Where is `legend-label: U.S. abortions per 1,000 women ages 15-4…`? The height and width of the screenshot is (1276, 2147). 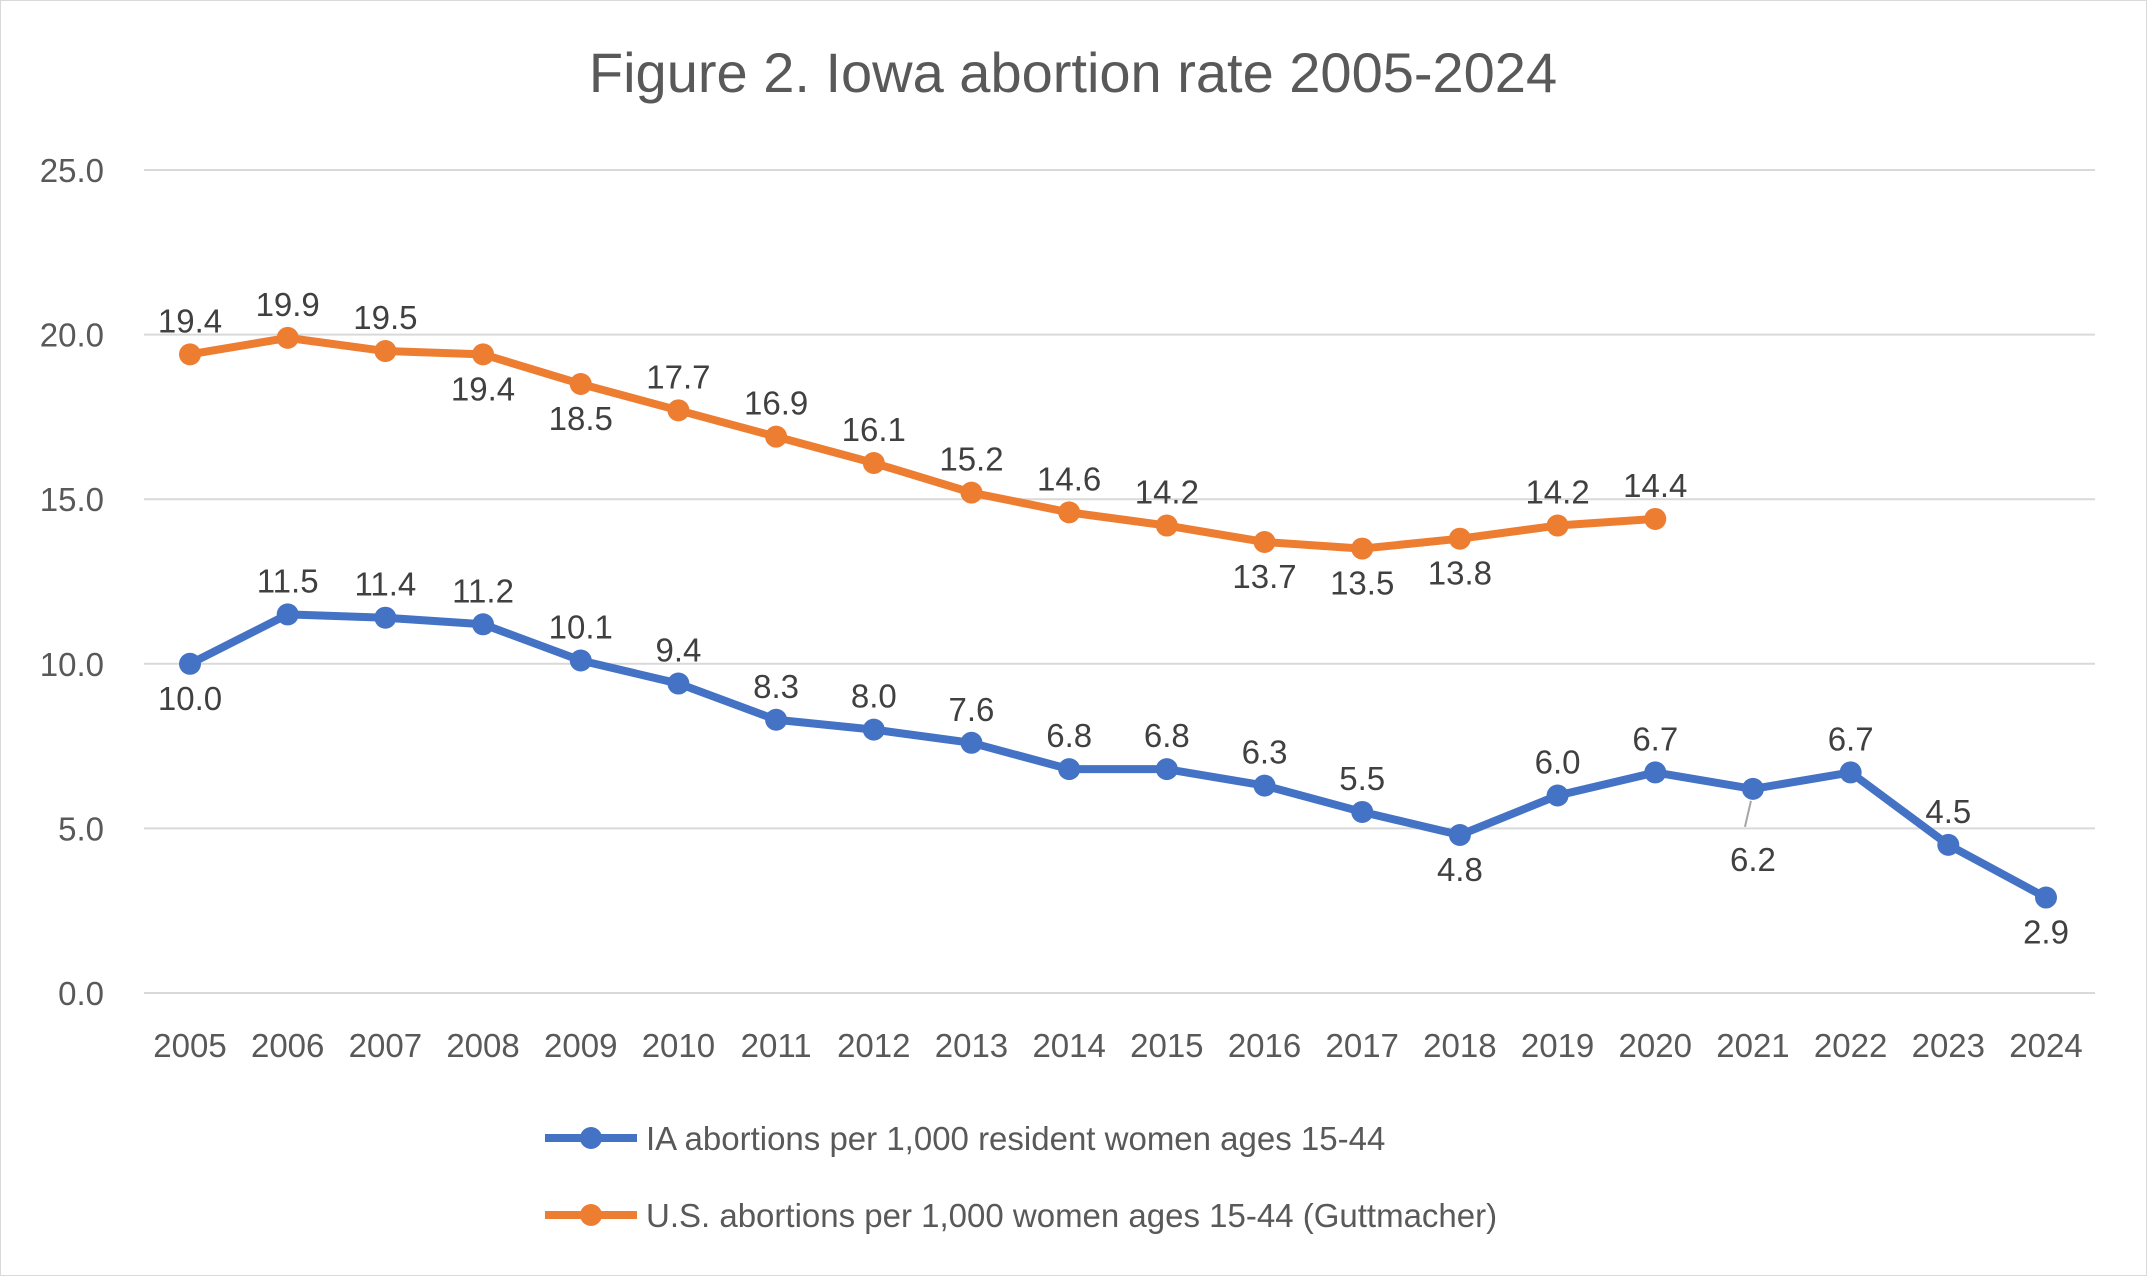 legend-label: U.S. abortions per 1,000 women ages 15-4… is located at coordinates (1071, 1215).